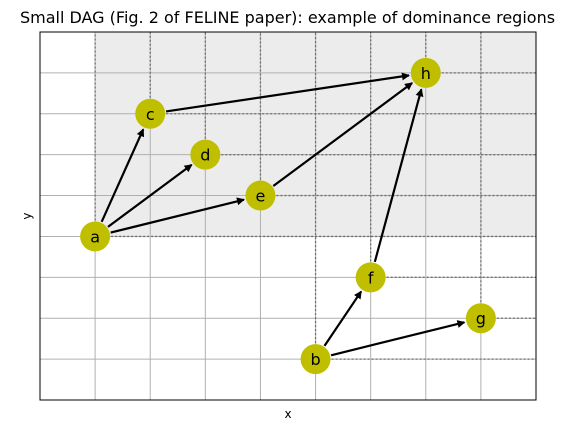  Describe the element at coordinates (287, 92) in the screenshot. I see `edge-c-h` at that location.